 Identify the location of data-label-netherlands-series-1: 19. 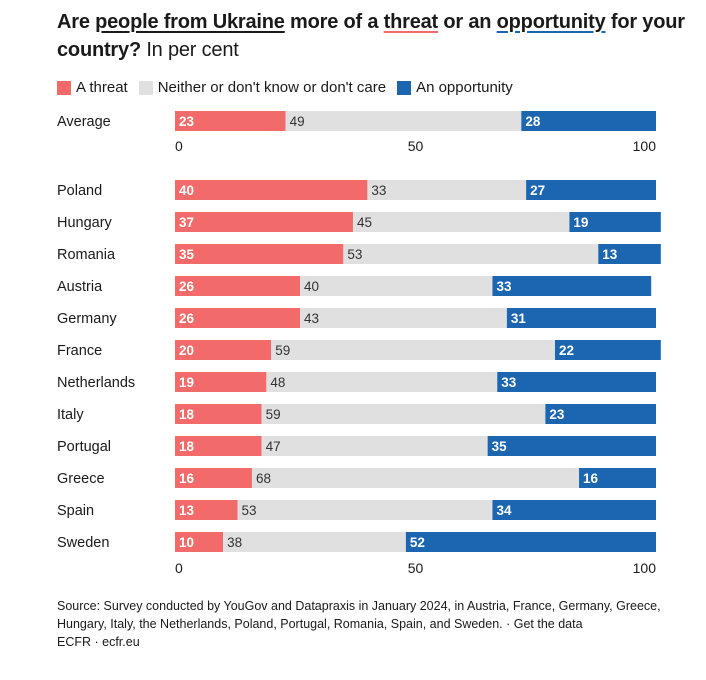
(186, 382).